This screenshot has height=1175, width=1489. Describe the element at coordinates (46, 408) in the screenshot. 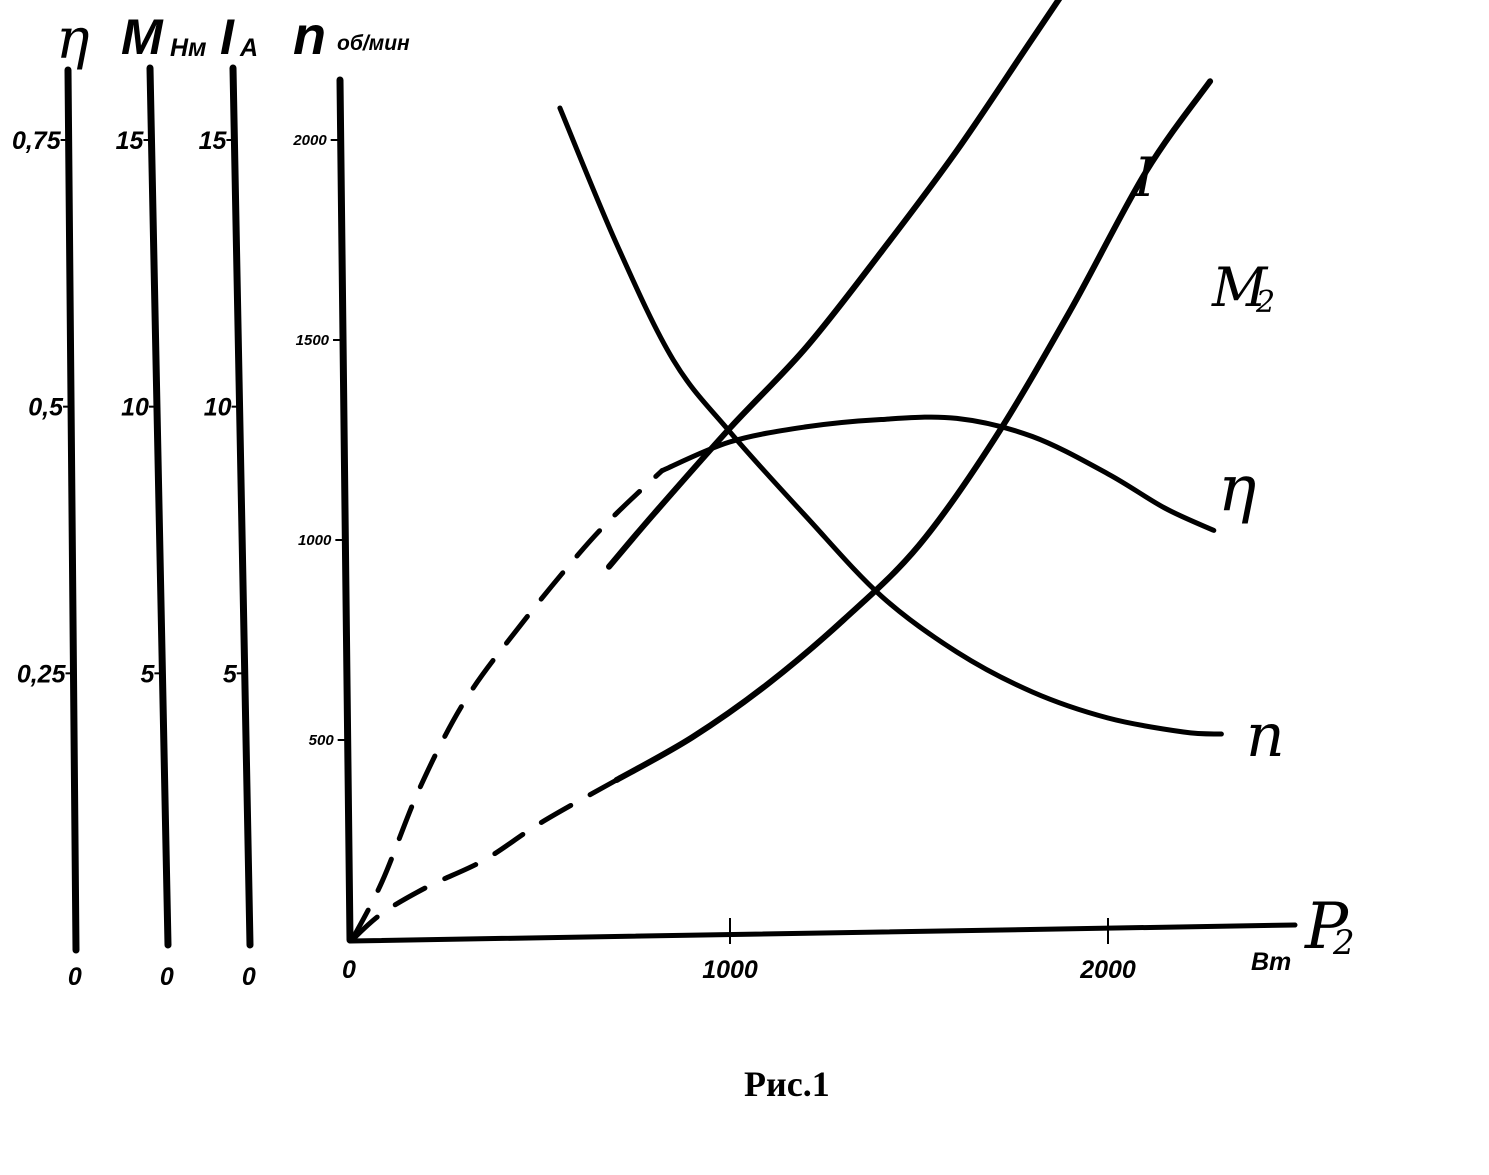

I see `eta-tick-label: 0,5` at that location.